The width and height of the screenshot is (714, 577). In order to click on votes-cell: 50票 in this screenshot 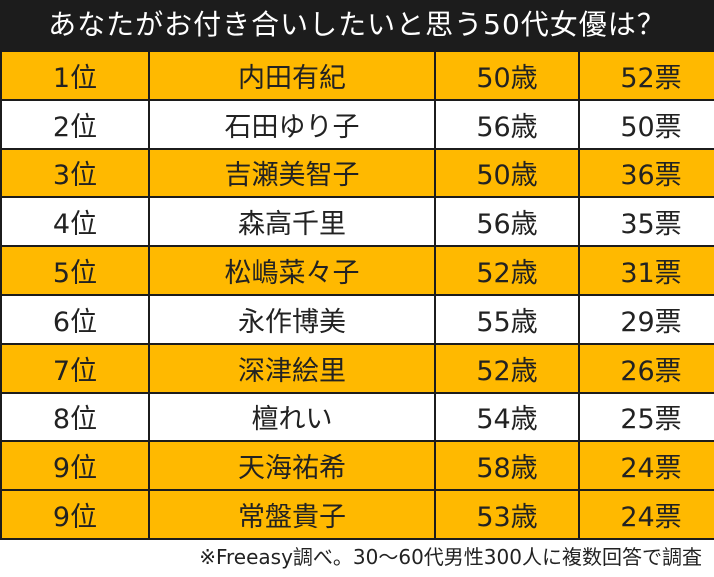, I will do `click(646, 124)`.